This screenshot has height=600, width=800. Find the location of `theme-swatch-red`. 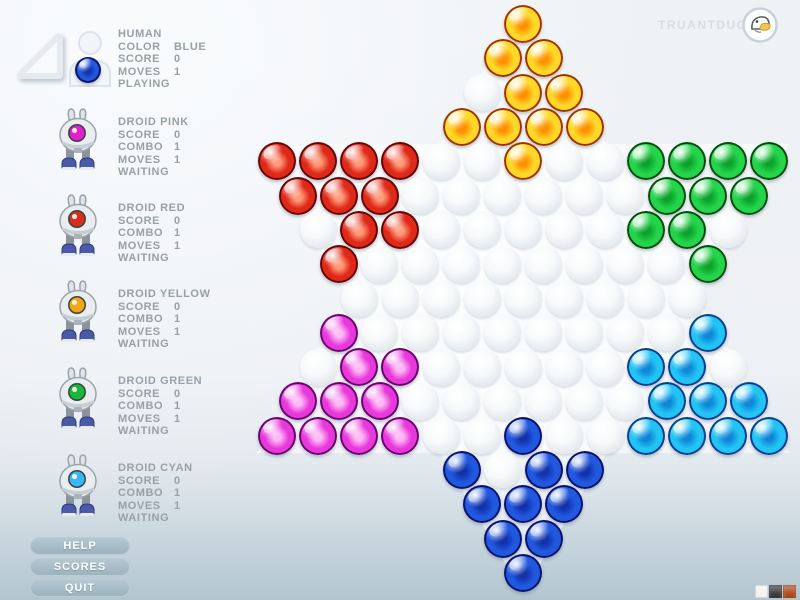

theme-swatch-red is located at coordinates (789, 591).